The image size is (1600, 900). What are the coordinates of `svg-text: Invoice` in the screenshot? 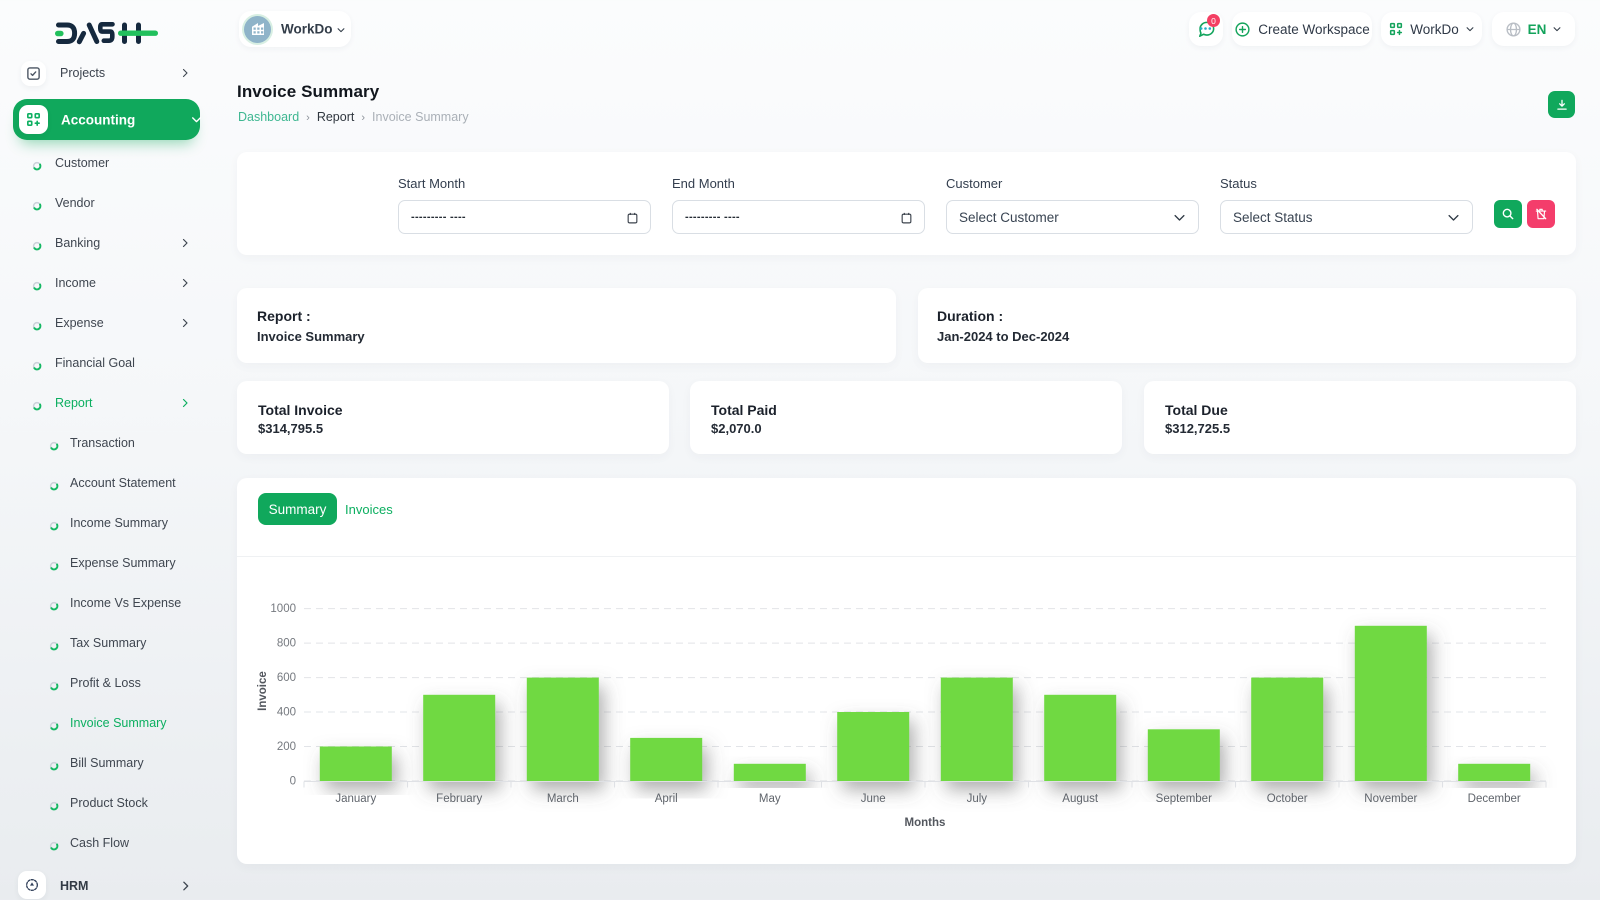 It's located at (263, 691).